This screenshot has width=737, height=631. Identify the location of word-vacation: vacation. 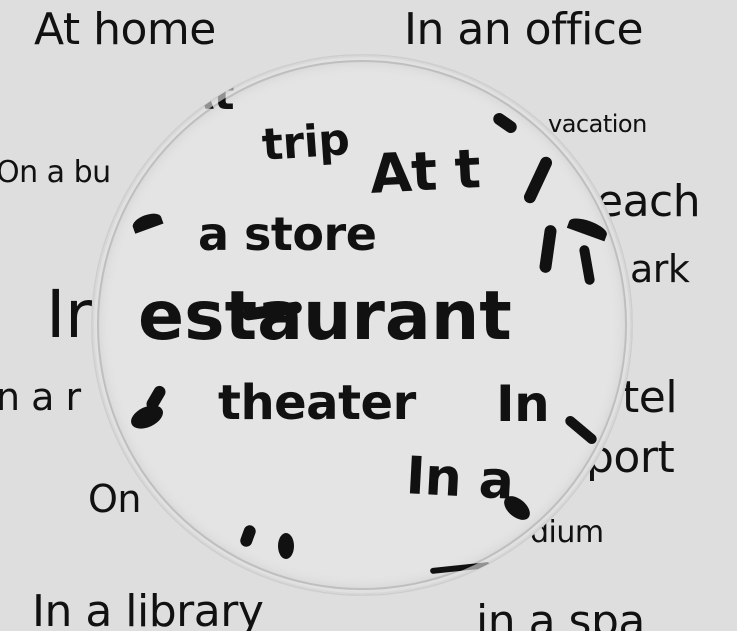
(597, 124).